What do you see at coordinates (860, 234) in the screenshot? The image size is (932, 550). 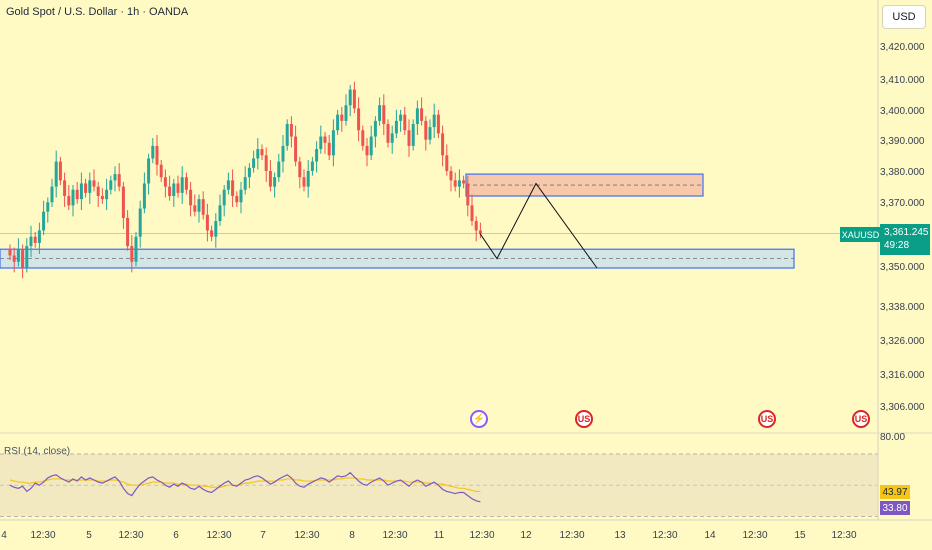 I see `symbol-badge: XAUUSD` at bounding box center [860, 234].